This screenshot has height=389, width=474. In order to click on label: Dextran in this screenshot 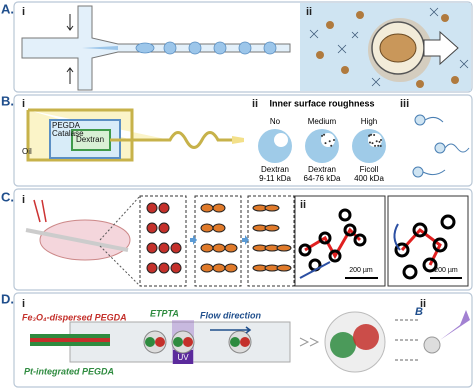, I will do `click(90, 139)`.